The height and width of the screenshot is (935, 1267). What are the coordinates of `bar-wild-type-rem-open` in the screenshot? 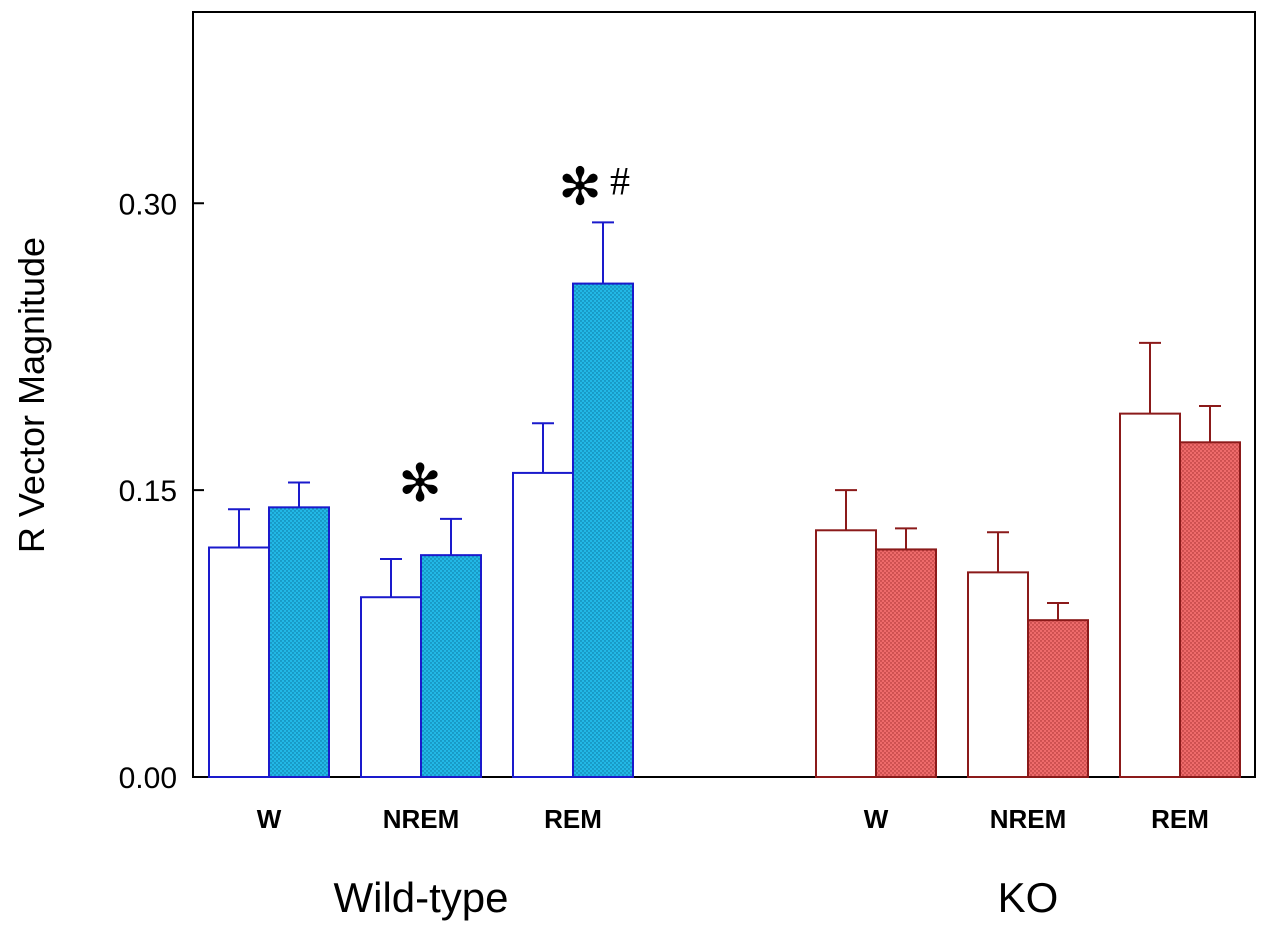 It's located at (543, 624).